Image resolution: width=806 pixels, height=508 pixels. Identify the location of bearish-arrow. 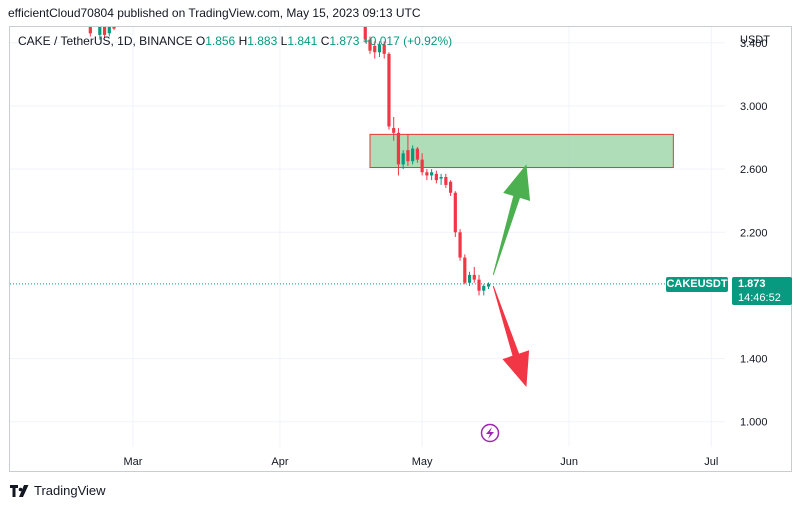
(511, 336).